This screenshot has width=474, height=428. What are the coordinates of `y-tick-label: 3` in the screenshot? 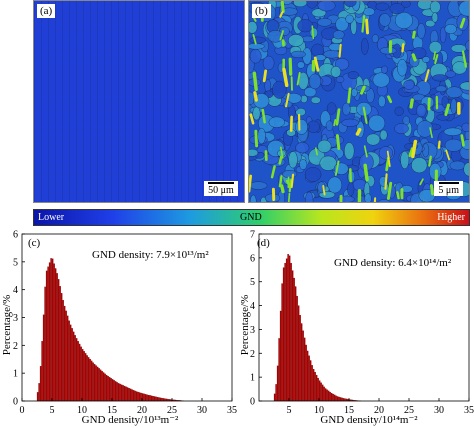 It's located at (252, 330).